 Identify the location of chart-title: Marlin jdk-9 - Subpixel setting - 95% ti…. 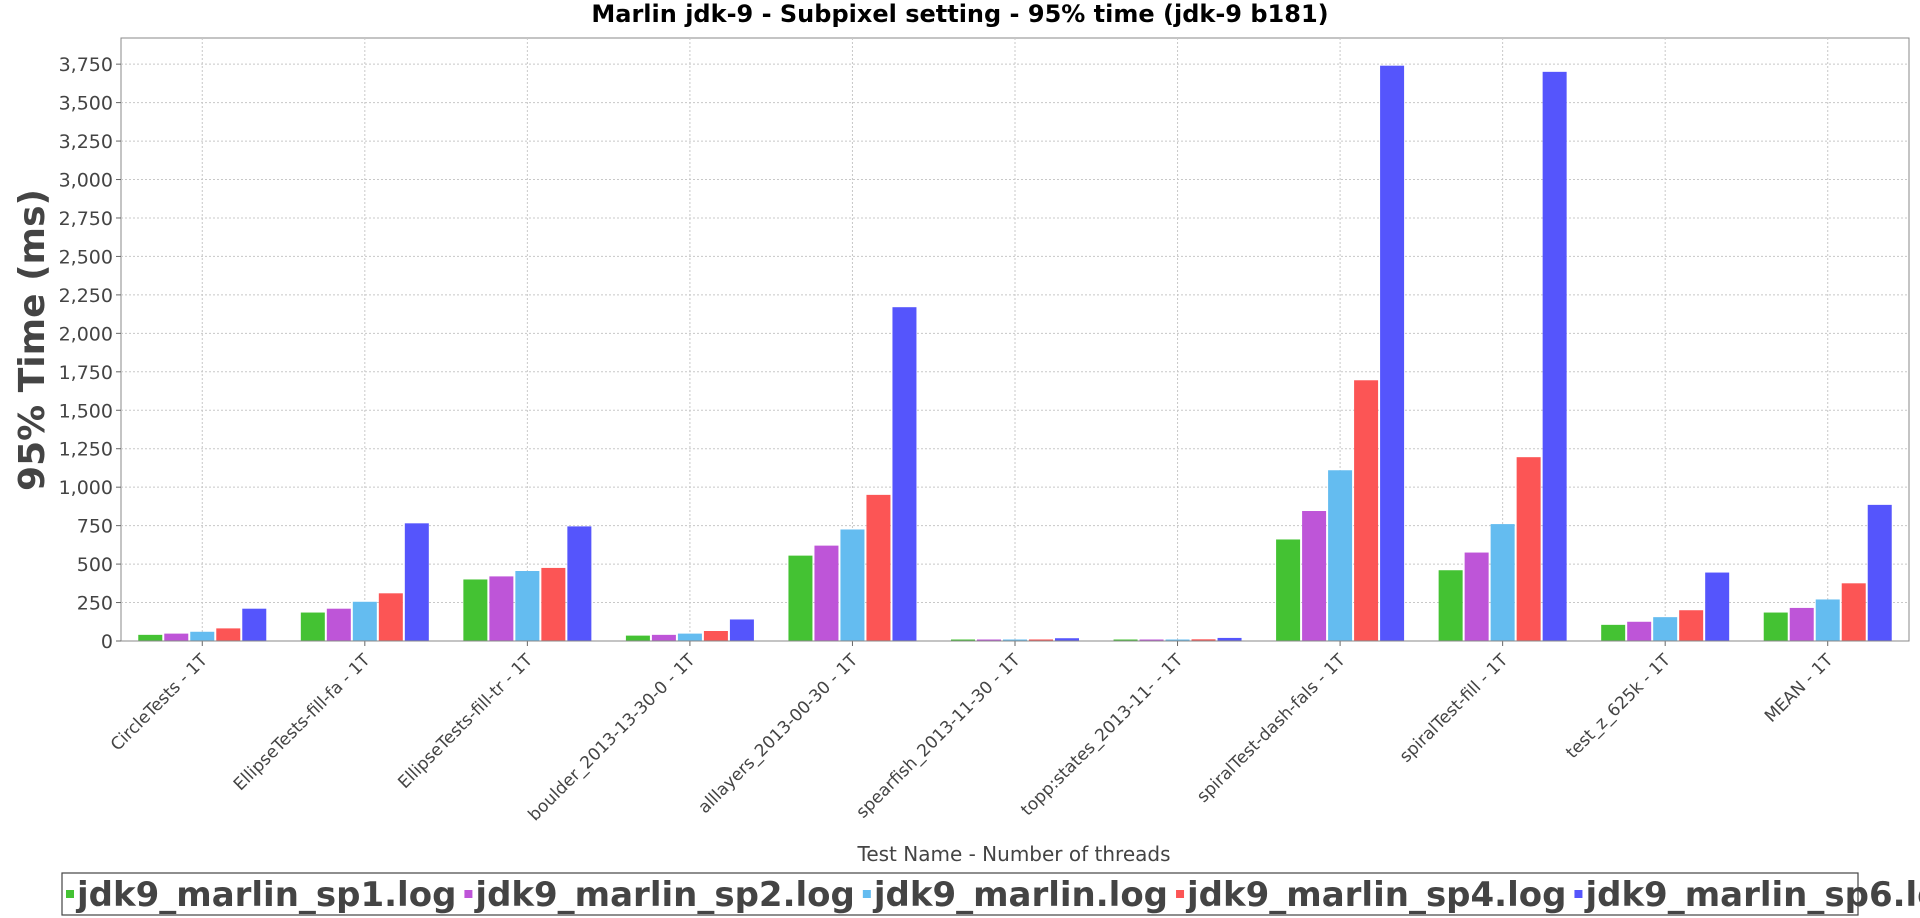
(959, 14).